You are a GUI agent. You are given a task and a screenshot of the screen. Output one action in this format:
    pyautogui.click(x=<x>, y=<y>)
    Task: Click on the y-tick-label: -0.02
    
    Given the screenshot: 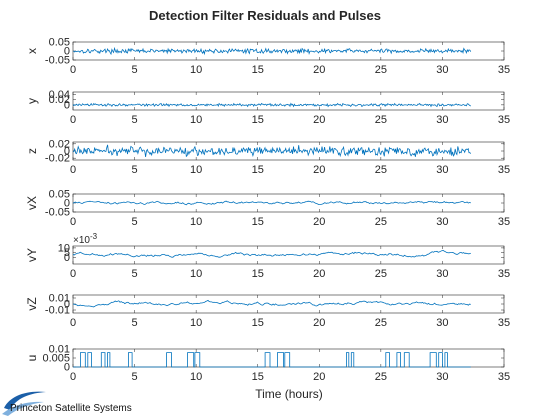 What is the action you would take?
    pyautogui.click(x=57, y=159)
    